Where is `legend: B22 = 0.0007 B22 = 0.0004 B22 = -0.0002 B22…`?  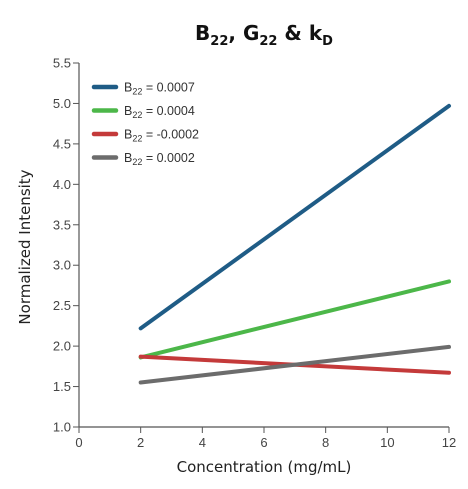
legend: B22 = 0.0007 B22 = 0.0004 B22 = -0.0002 B22… is located at coordinates (145, 124).